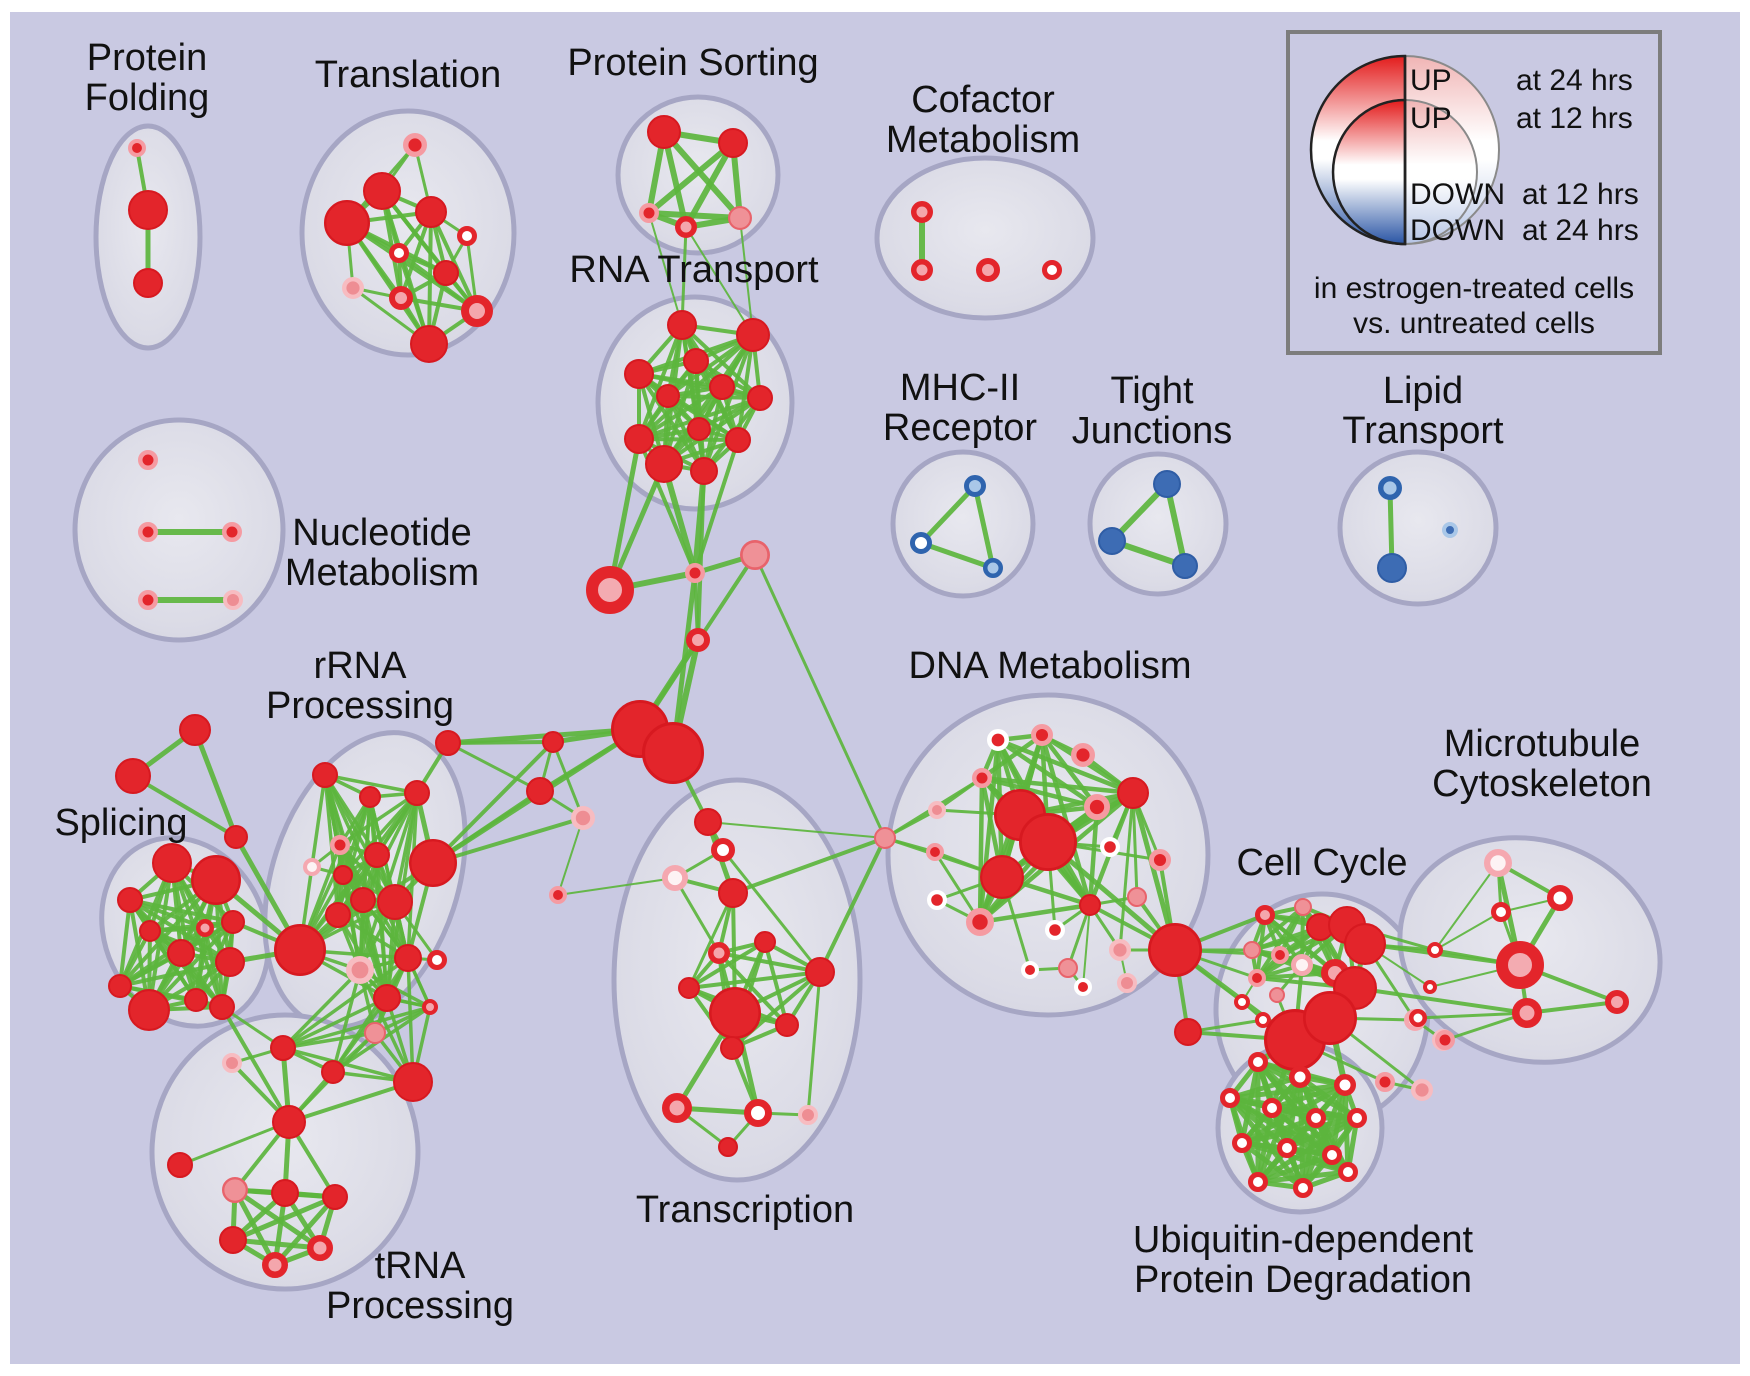 Image resolution: width=1750 pixels, height=1376 pixels. Describe the element at coordinates (1079, 936) in the screenshot. I see `edge-dm20-dm16` at that location.